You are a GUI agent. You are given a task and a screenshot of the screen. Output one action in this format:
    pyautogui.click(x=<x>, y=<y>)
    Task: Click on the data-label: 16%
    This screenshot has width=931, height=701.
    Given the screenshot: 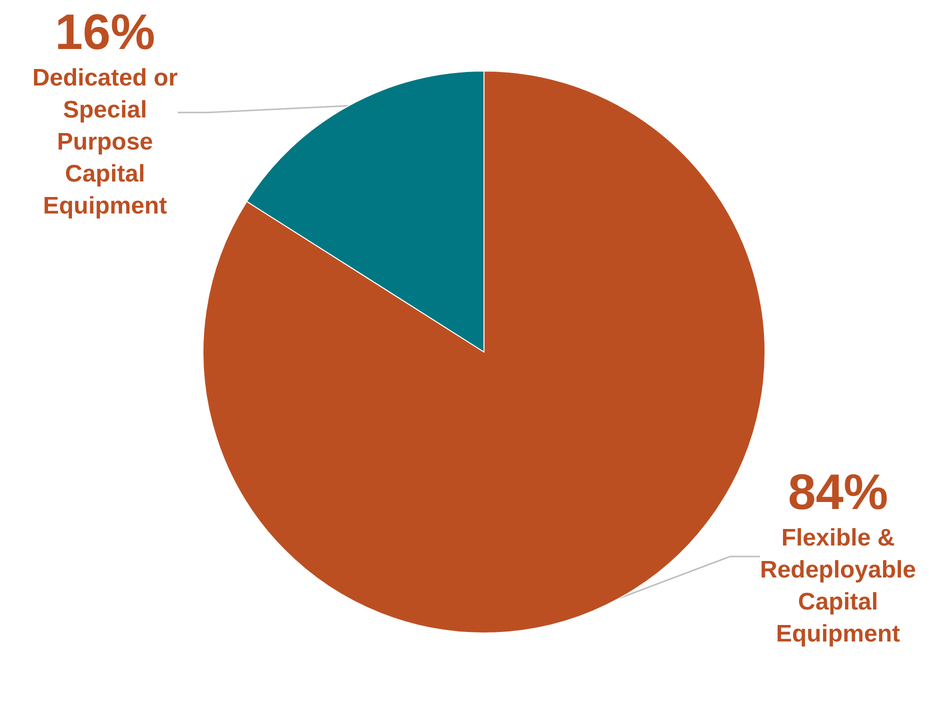 What is the action you would take?
    pyautogui.click(x=105, y=32)
    